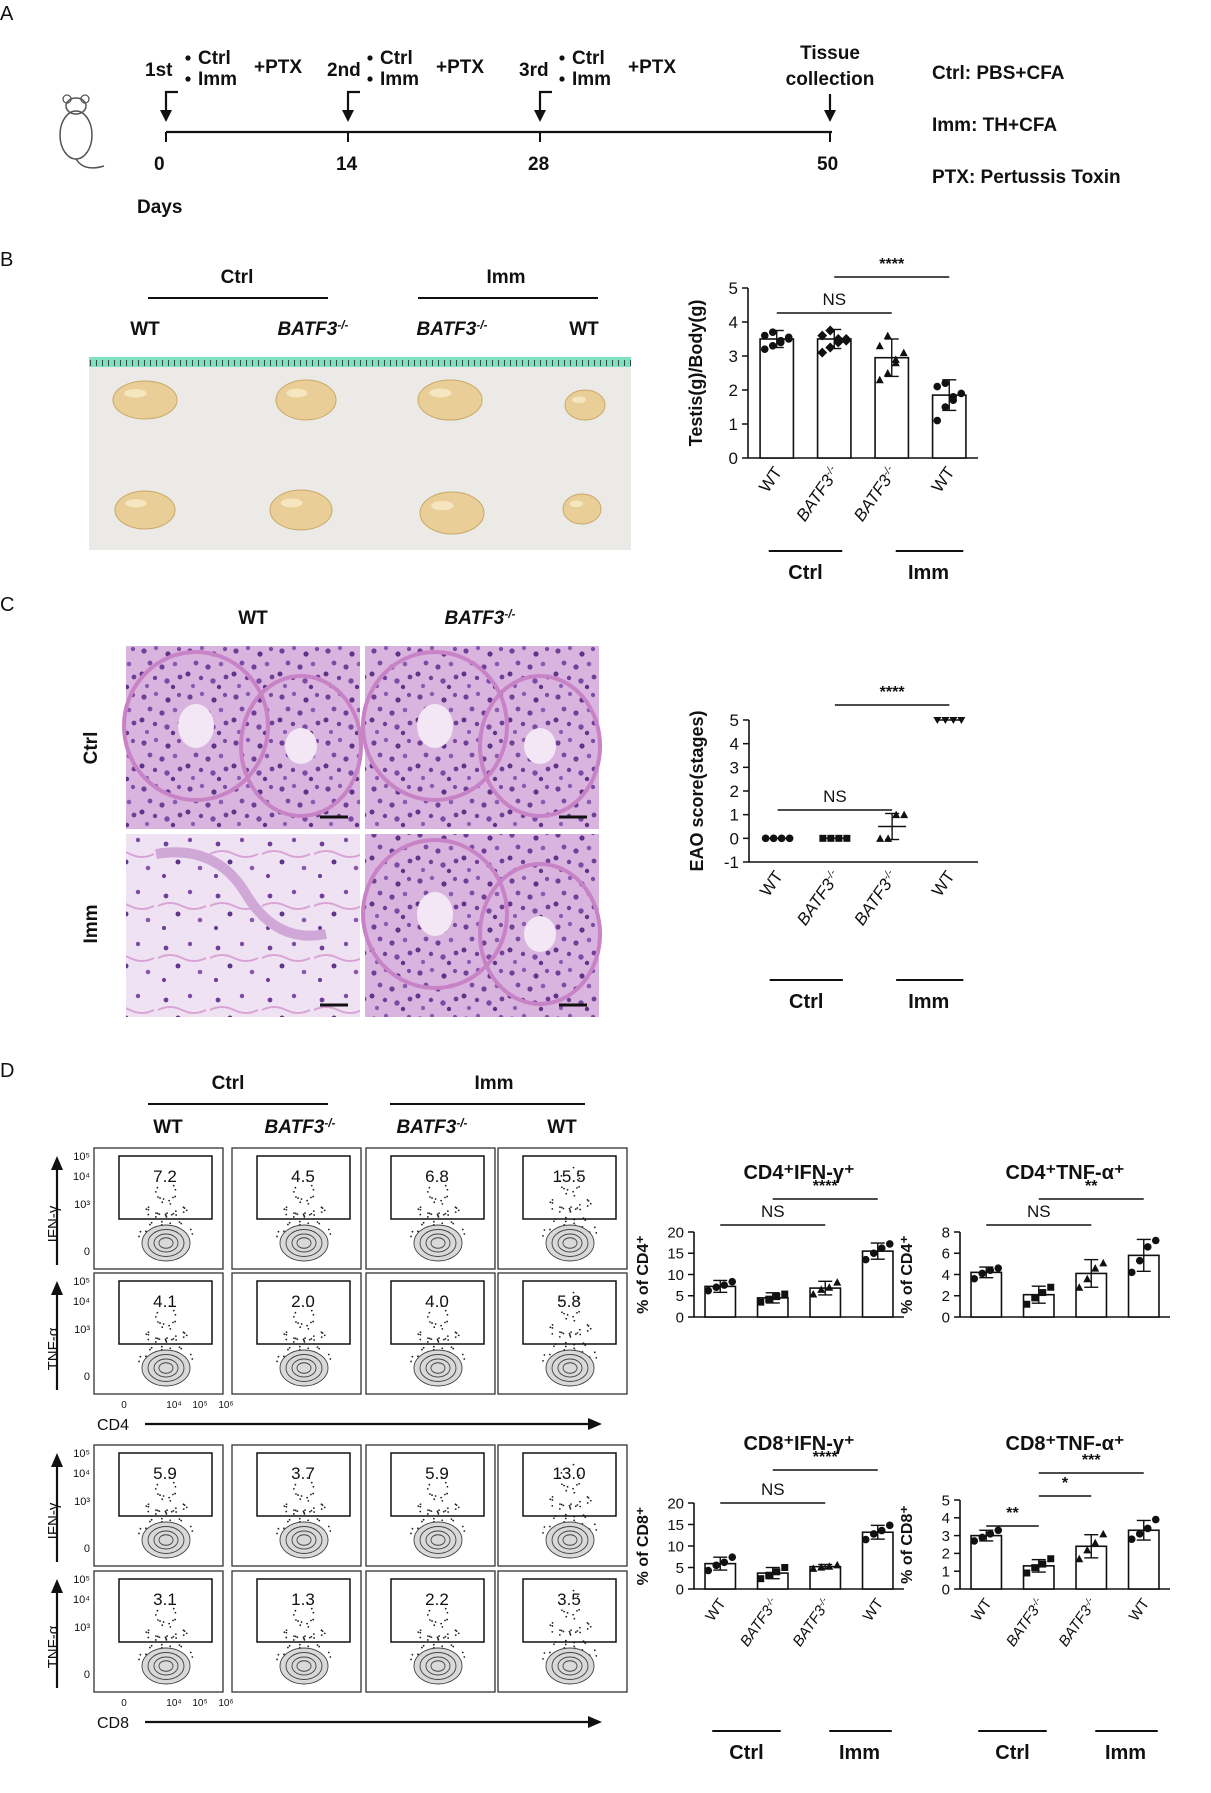  I want to click on flow-plot: 13.0, so click(562, 1505).